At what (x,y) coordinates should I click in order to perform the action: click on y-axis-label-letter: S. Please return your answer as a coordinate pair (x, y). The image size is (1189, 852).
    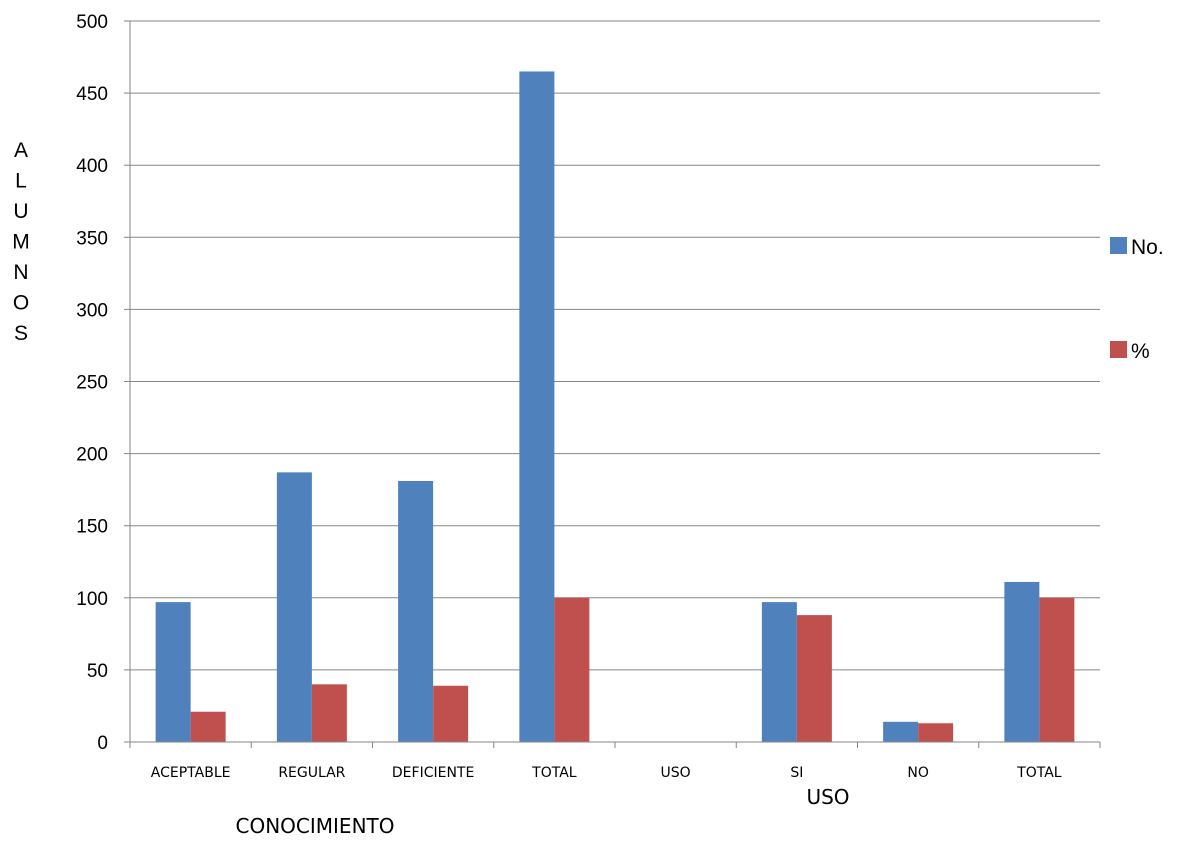
    Looking at the image, I should click on (21, 333).